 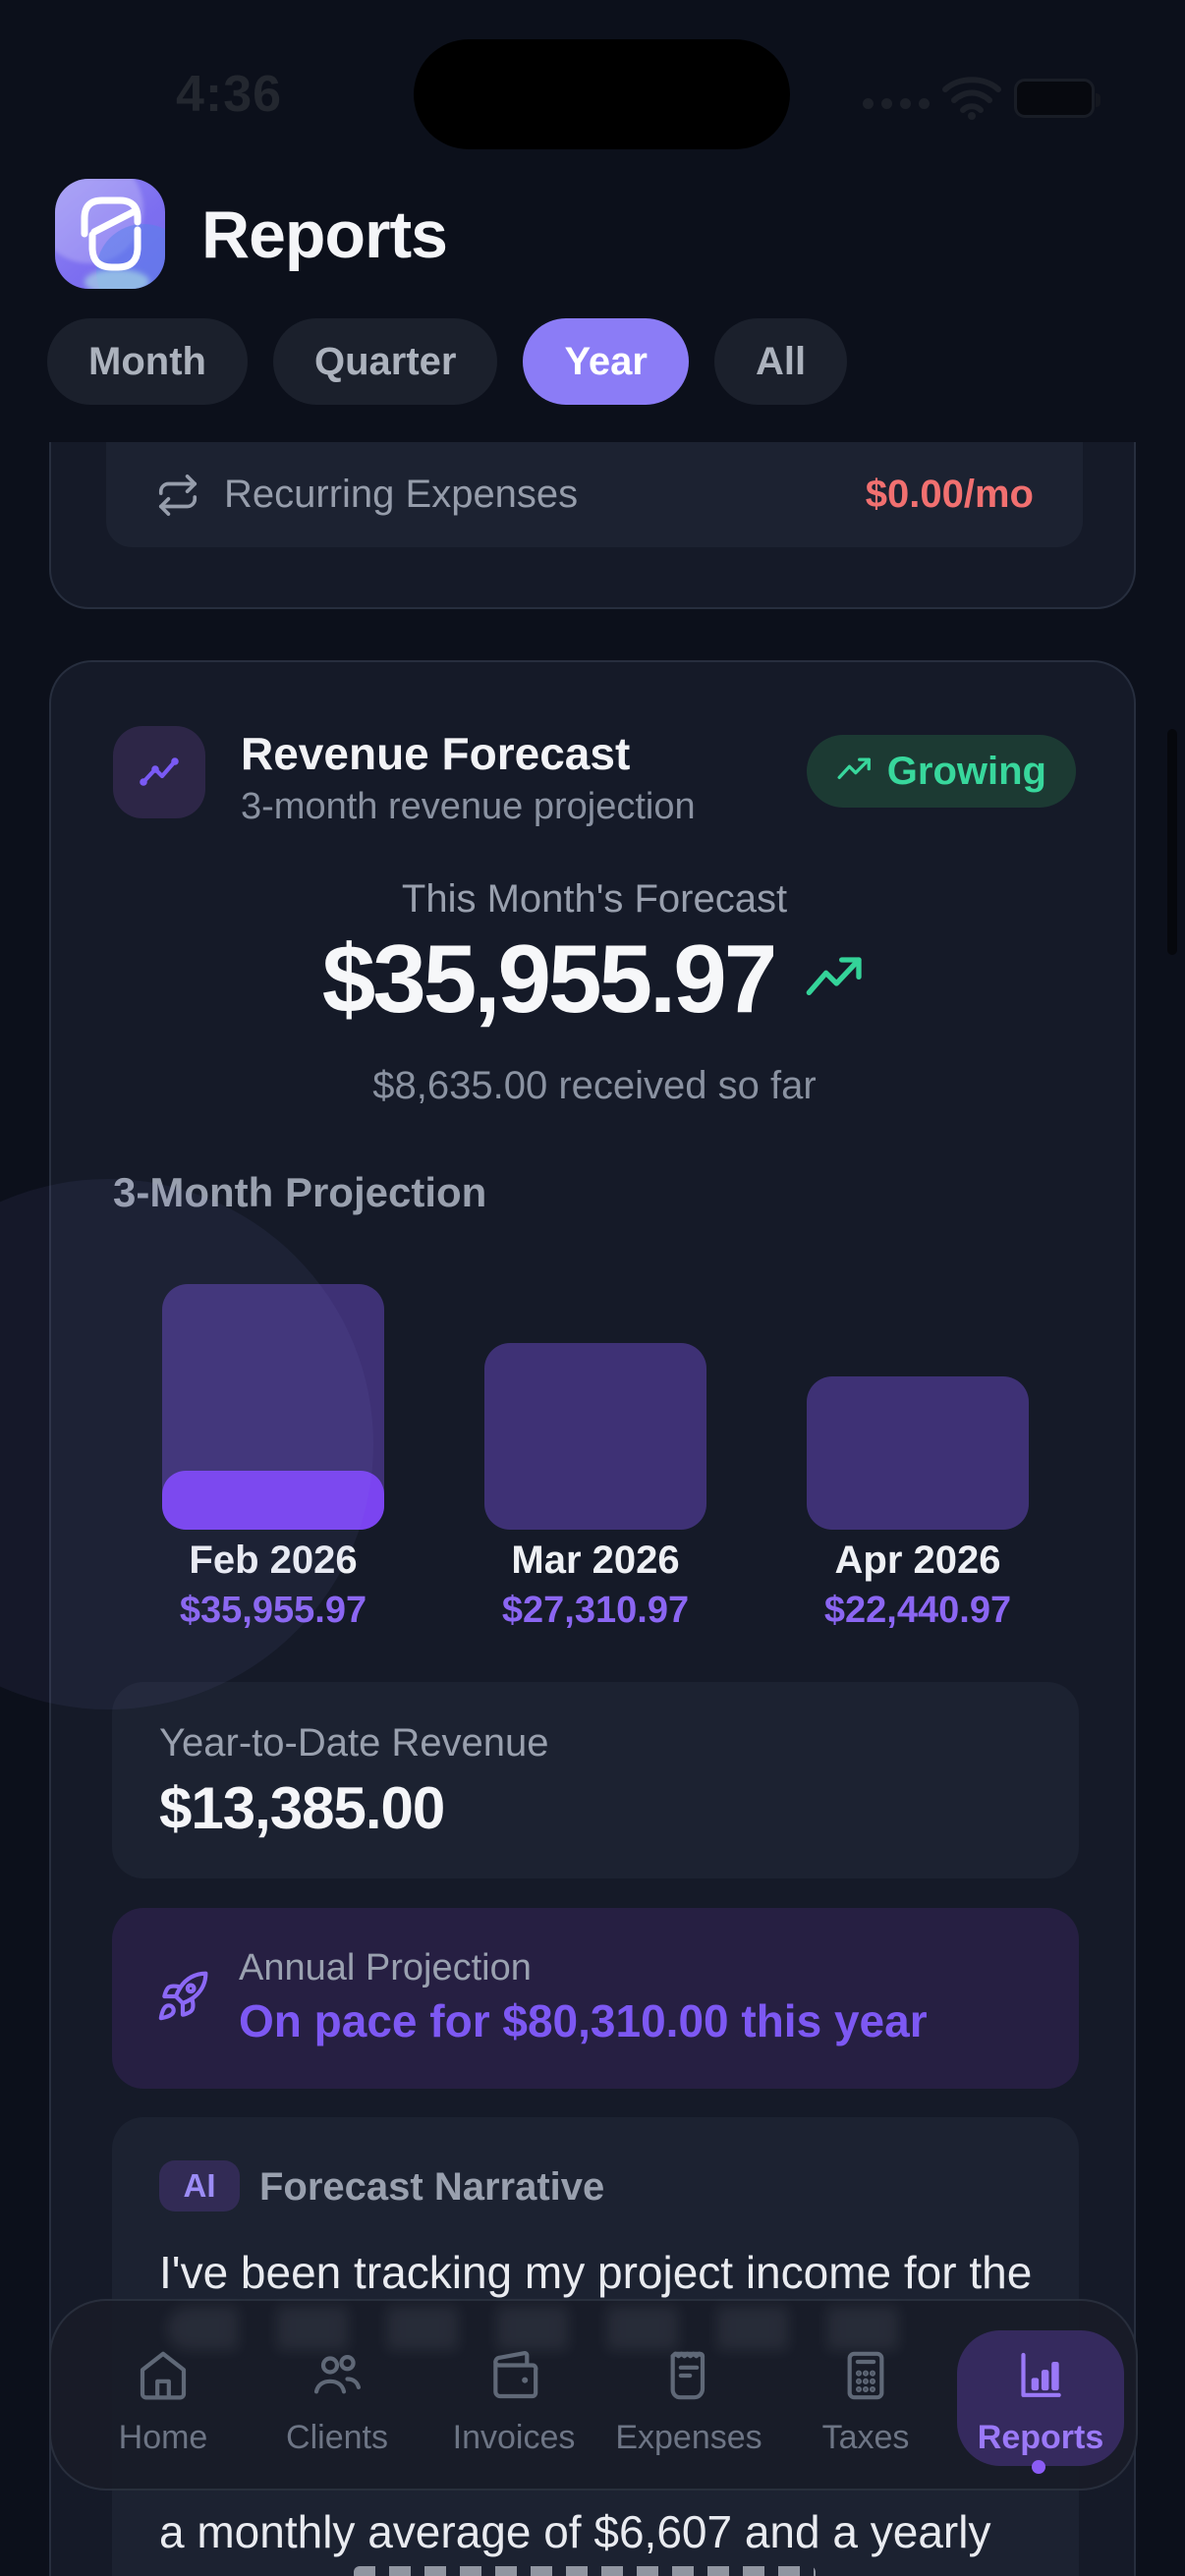 I want to click on recurring-expenses-row: Recurring Expenses $0.00/mo, so click(x=594, y=494).